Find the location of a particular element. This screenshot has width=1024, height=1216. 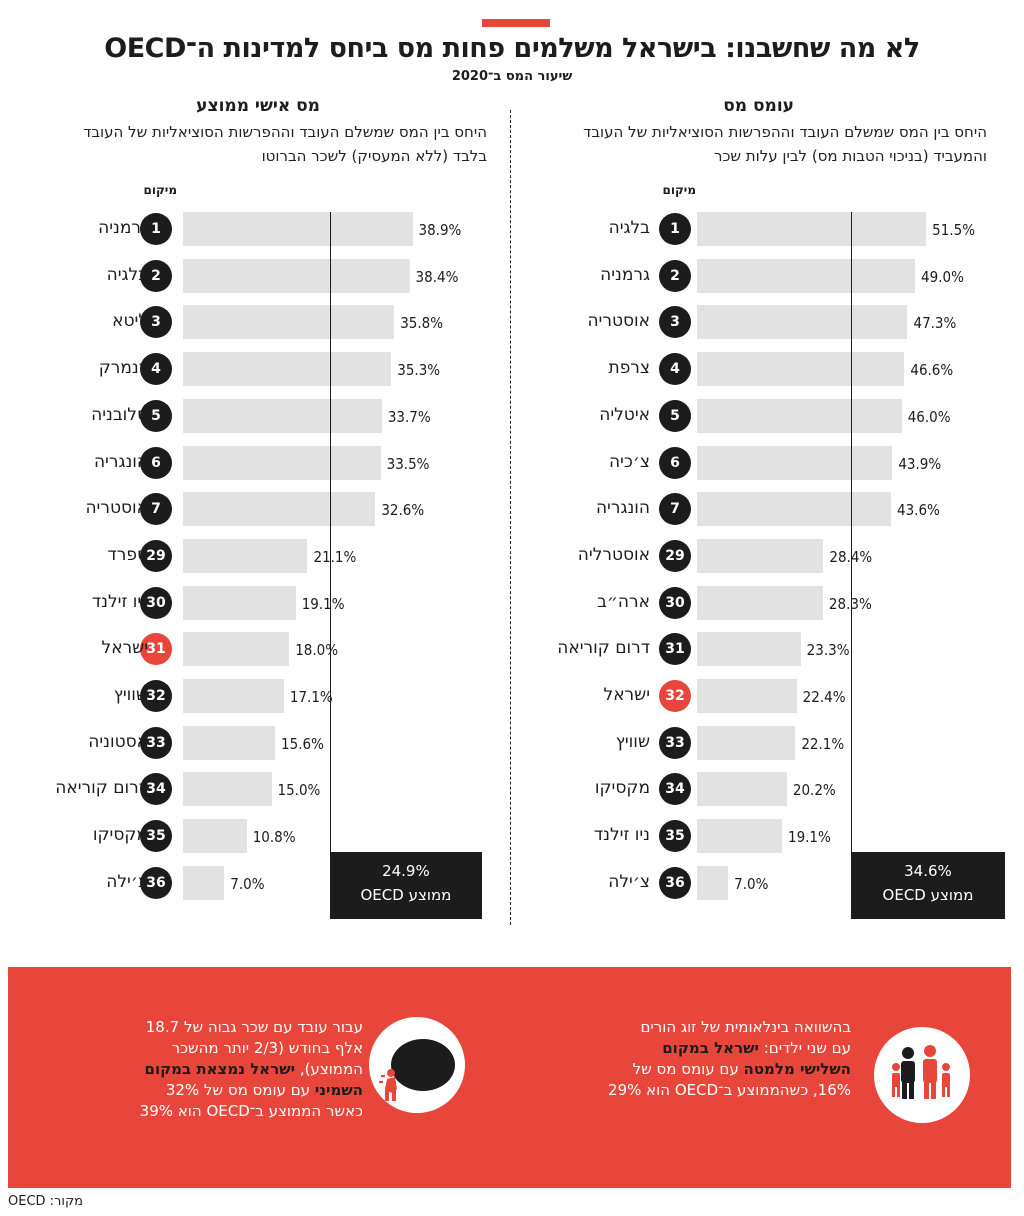

bar-value-label: 21.1% is located at coordinates (335, 557).